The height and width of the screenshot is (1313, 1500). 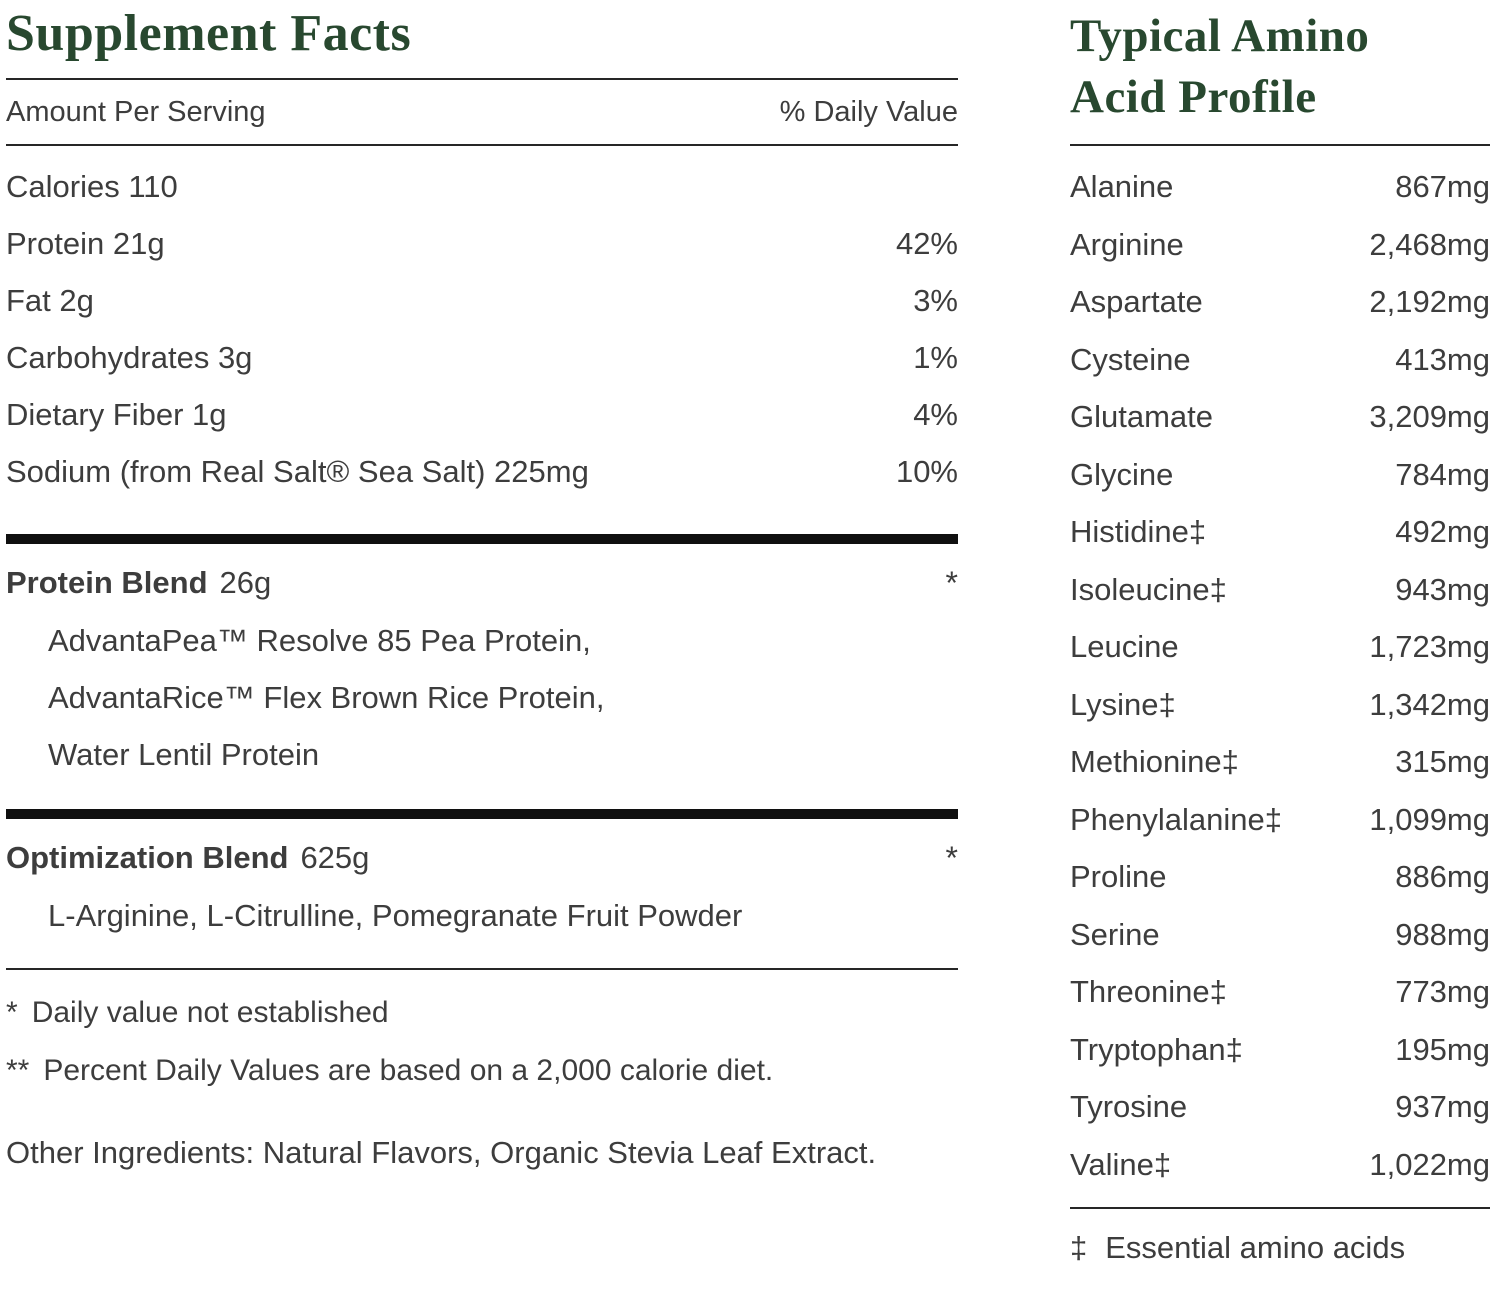 I want to click on amino-value: 784mg, so click(x=1442, y=474).